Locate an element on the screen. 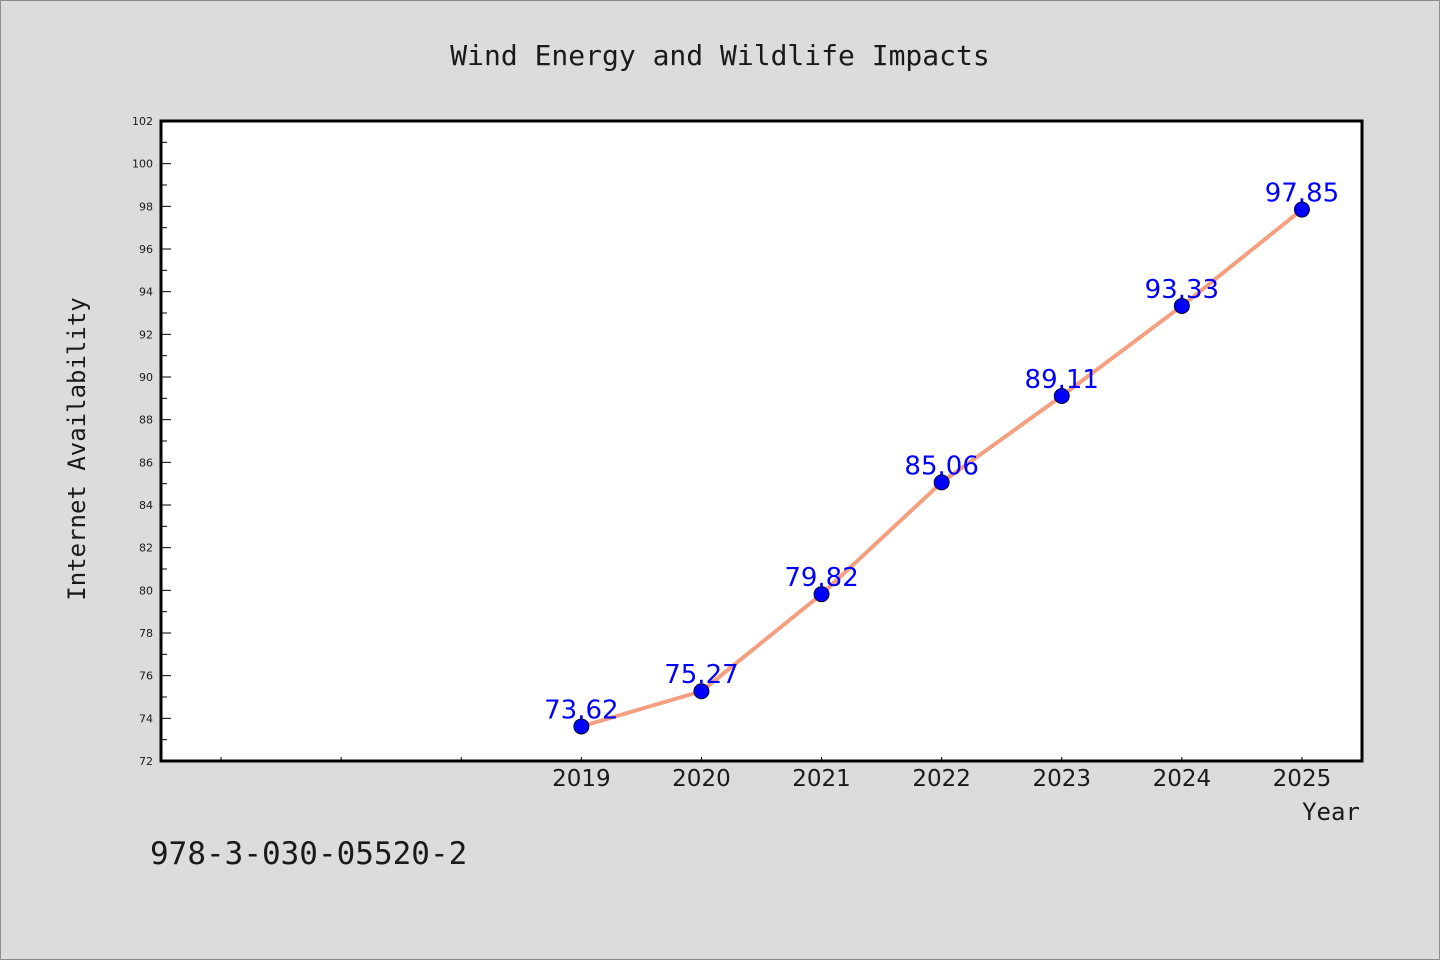  y-tick-label: 74 is located at coordinates (146, 718).